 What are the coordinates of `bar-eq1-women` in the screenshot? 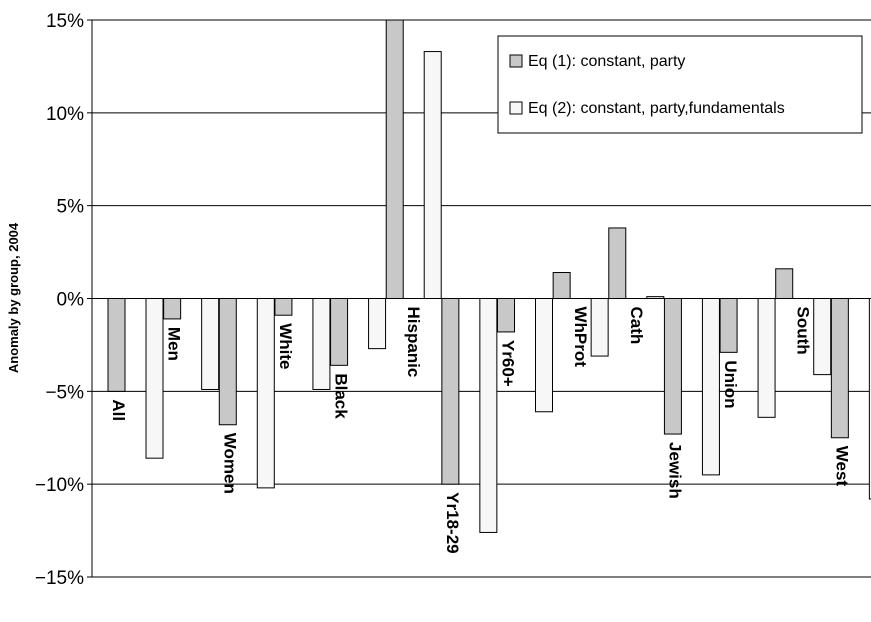 It's located at (227, 362).